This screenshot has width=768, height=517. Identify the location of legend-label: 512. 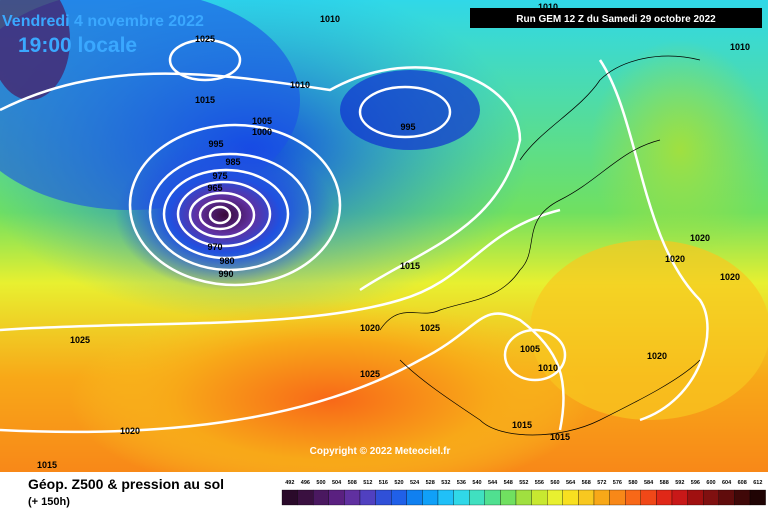
(367, 483).